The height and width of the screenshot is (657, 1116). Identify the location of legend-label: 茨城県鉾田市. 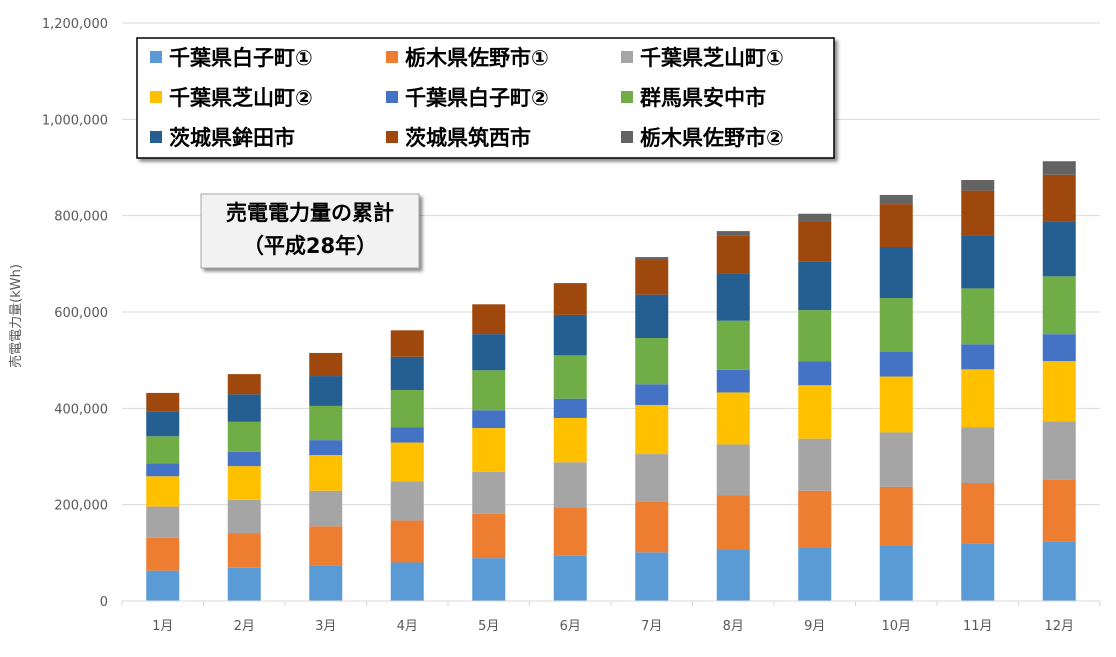
(232, 138).